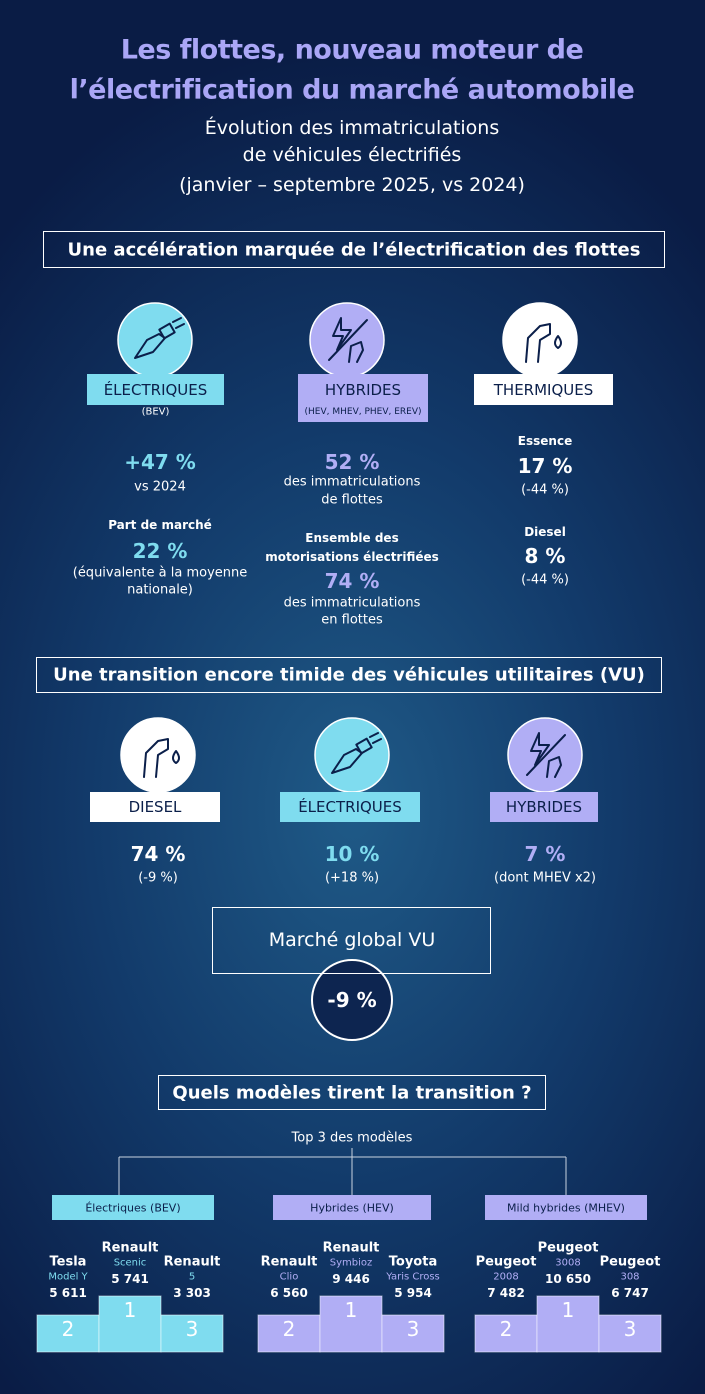 Image resolution: width=705 pixels, height=1394 pixels. What do you see at coordinates (68, 1293) in the screenshot?
I see `model-value: 5 611` at bounding box center [68, 1293].